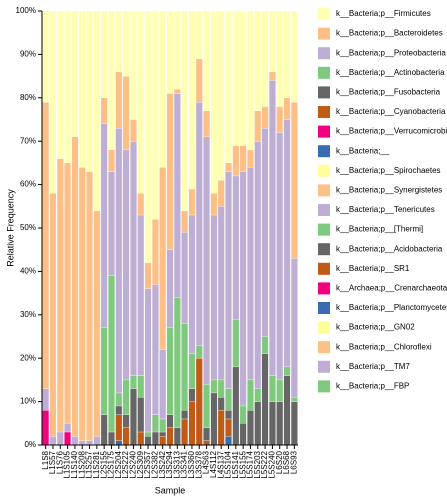  What do you see at coordinates (391, 307) in the screenshot?
I see `legend-label: k__Bacteria;p__Planctomycetes` at bounding box center [391, 307].